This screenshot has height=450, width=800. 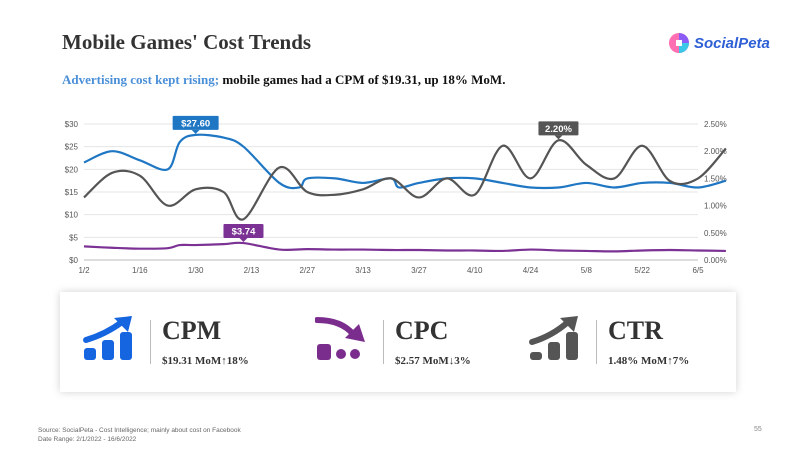 I want to click on page-number: 55, so click(x=758, y=429).